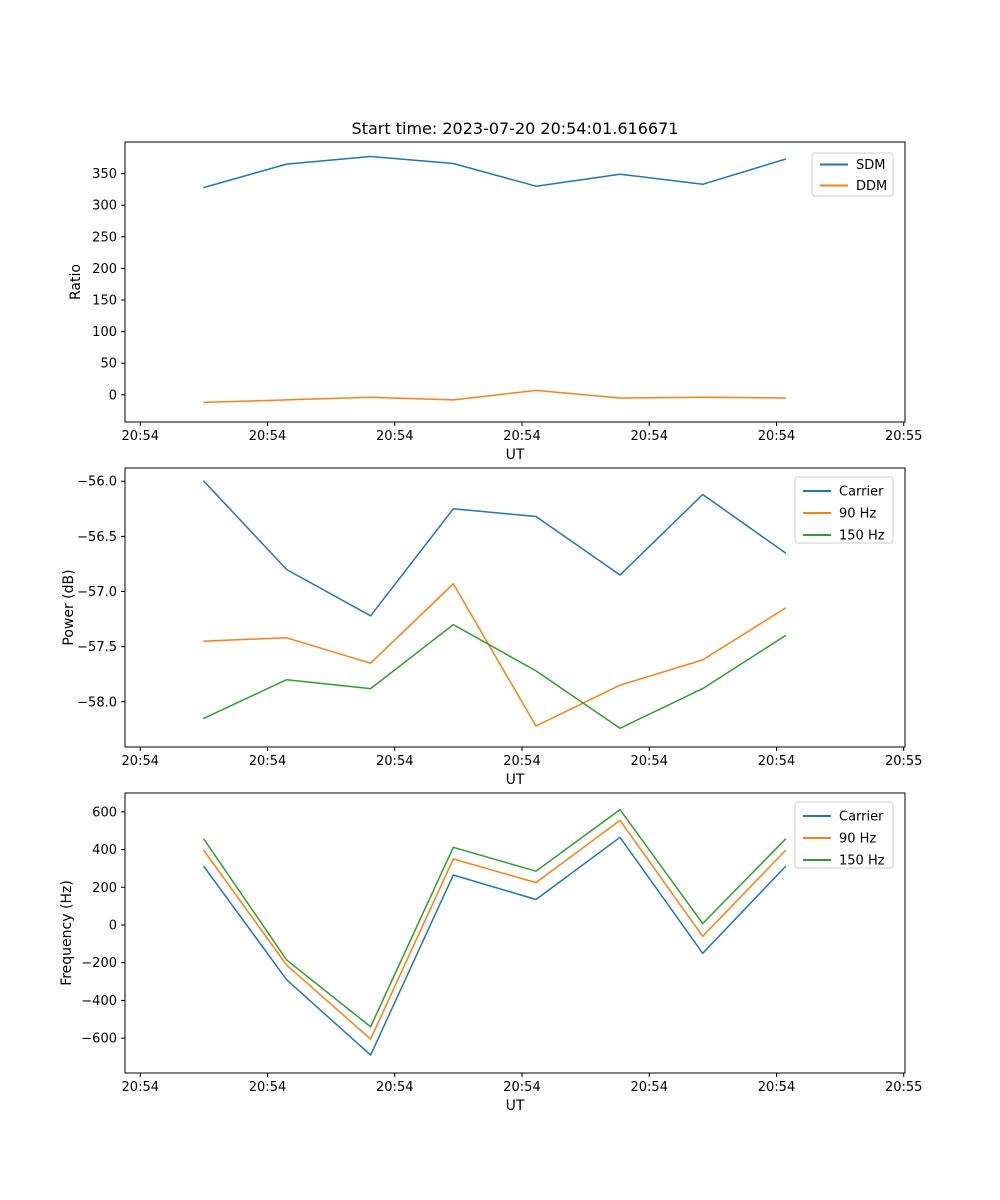 This screenshot has width=1000, height=1200. Describe the element at coordinates (108, 364) in the screenshot. I see `y-tick-label: 50` at that location.